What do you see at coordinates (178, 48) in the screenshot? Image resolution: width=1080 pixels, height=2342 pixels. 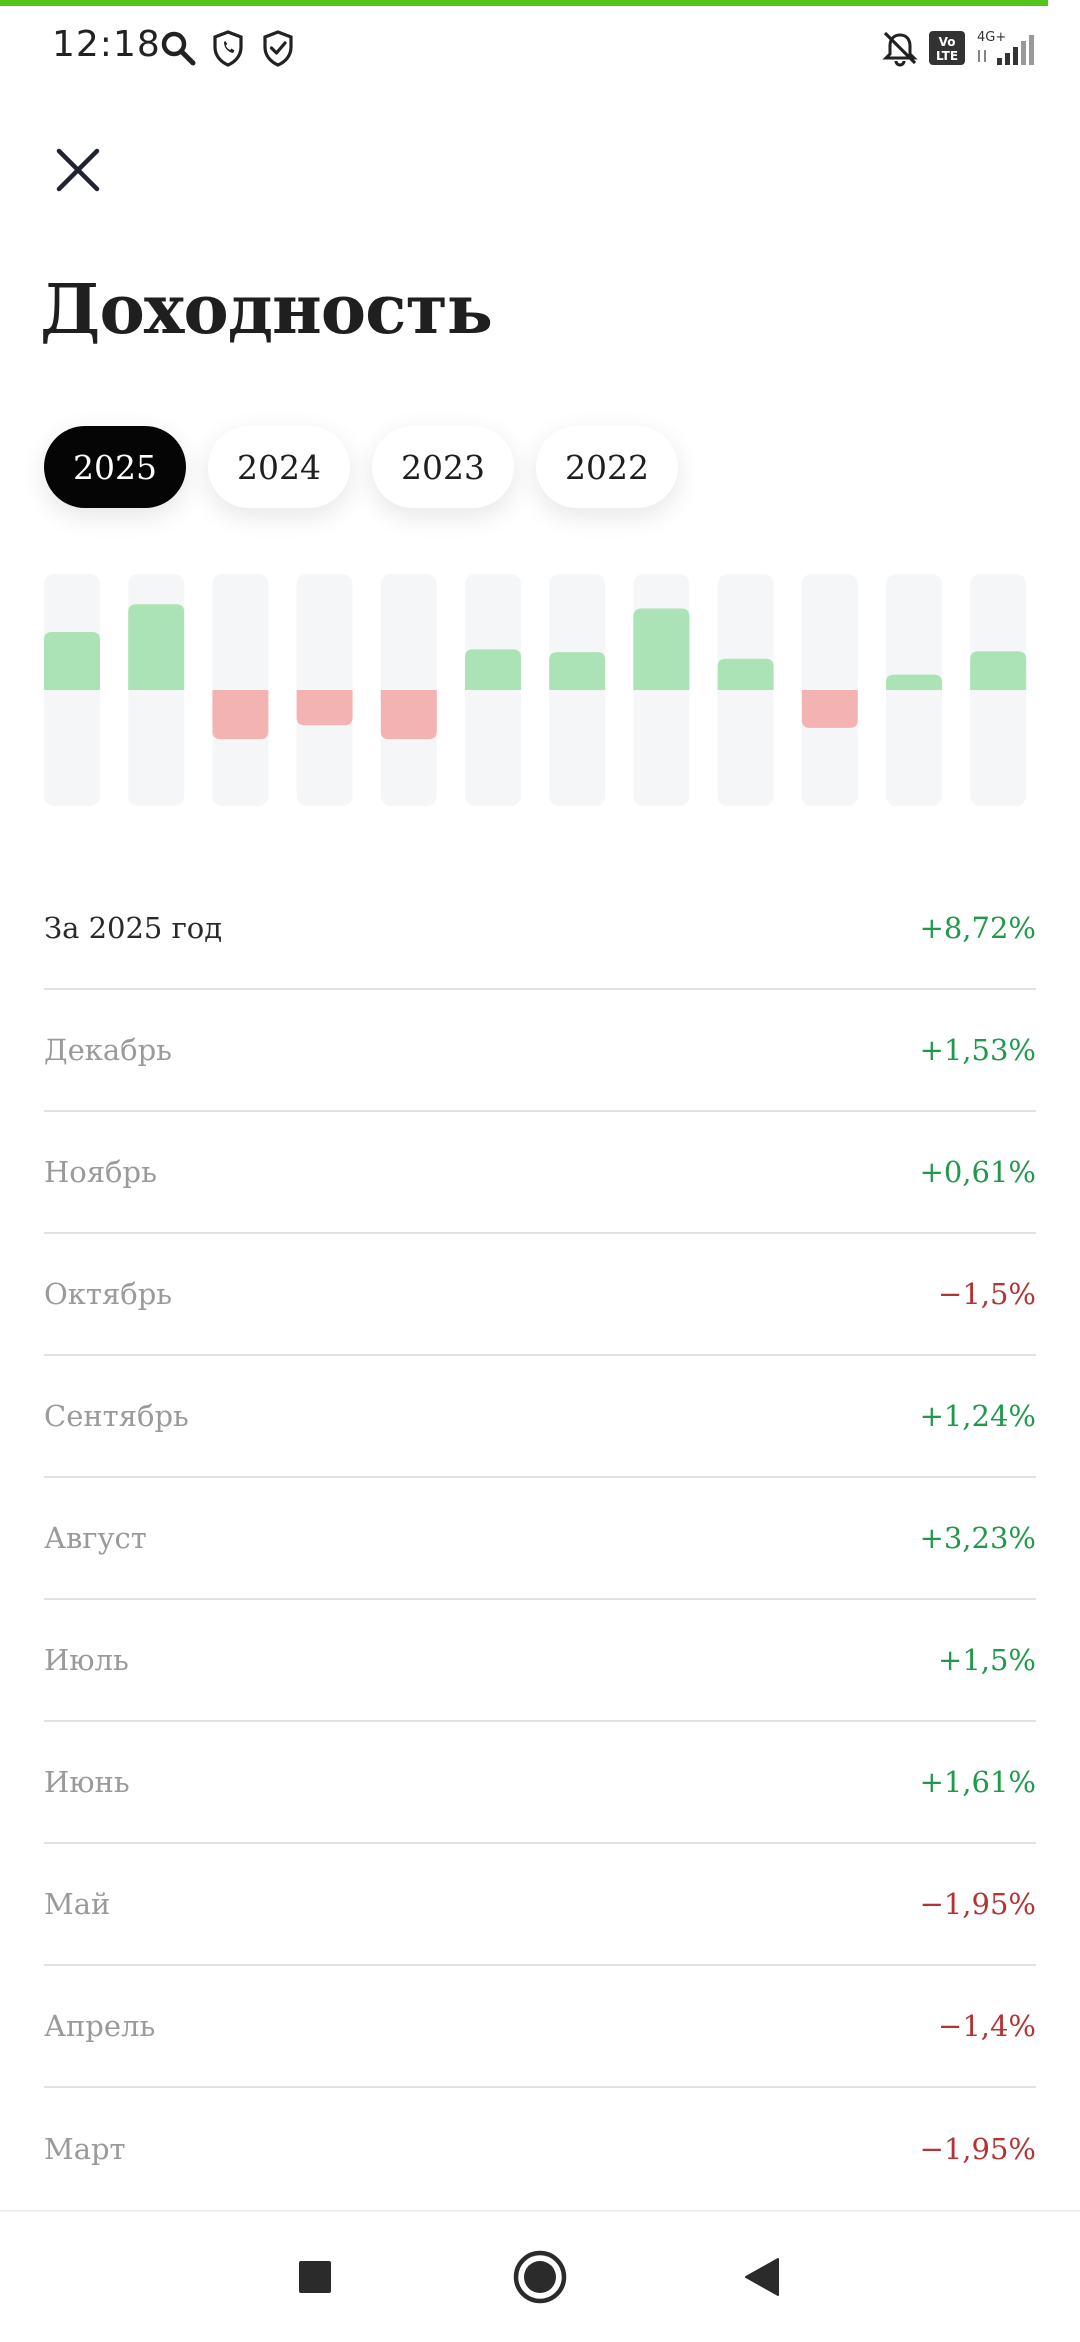 I see `search-icon` at bounding box center [178, 48].